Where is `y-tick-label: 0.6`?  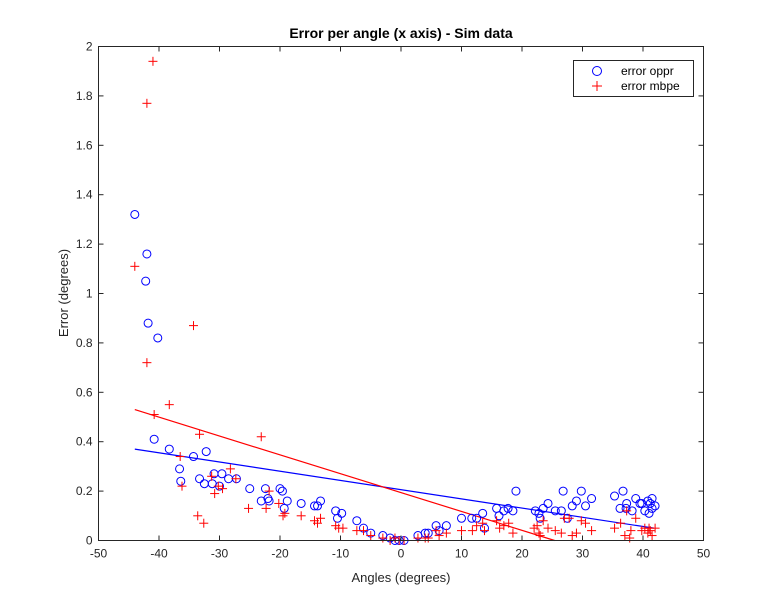
y-tick-label: 0.6 is located at coordinates (84, 392).